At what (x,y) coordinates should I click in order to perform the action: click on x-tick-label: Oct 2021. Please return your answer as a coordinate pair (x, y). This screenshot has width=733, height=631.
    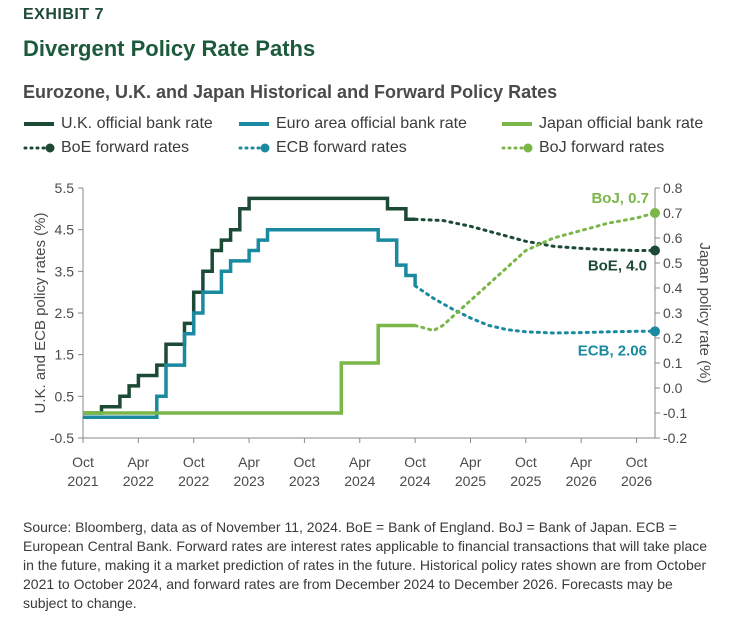
    Looking at the image, I should click on (82, 471).